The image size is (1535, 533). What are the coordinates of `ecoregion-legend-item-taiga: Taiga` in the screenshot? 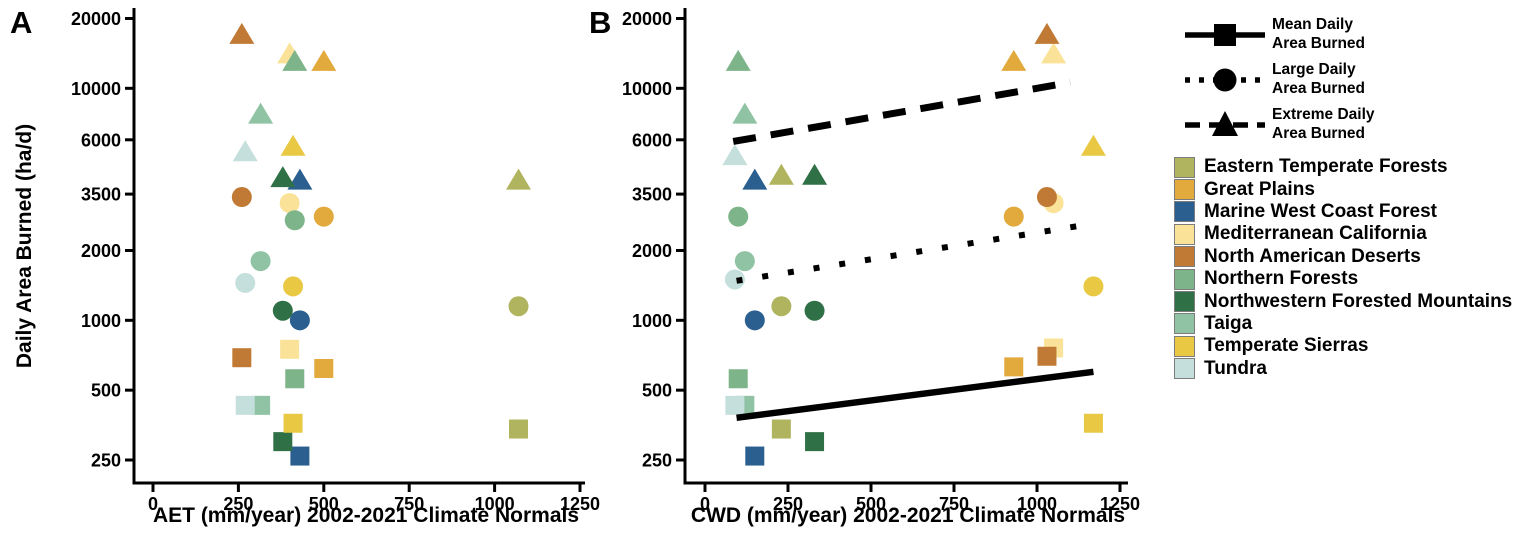 It's located at (1343, 324).